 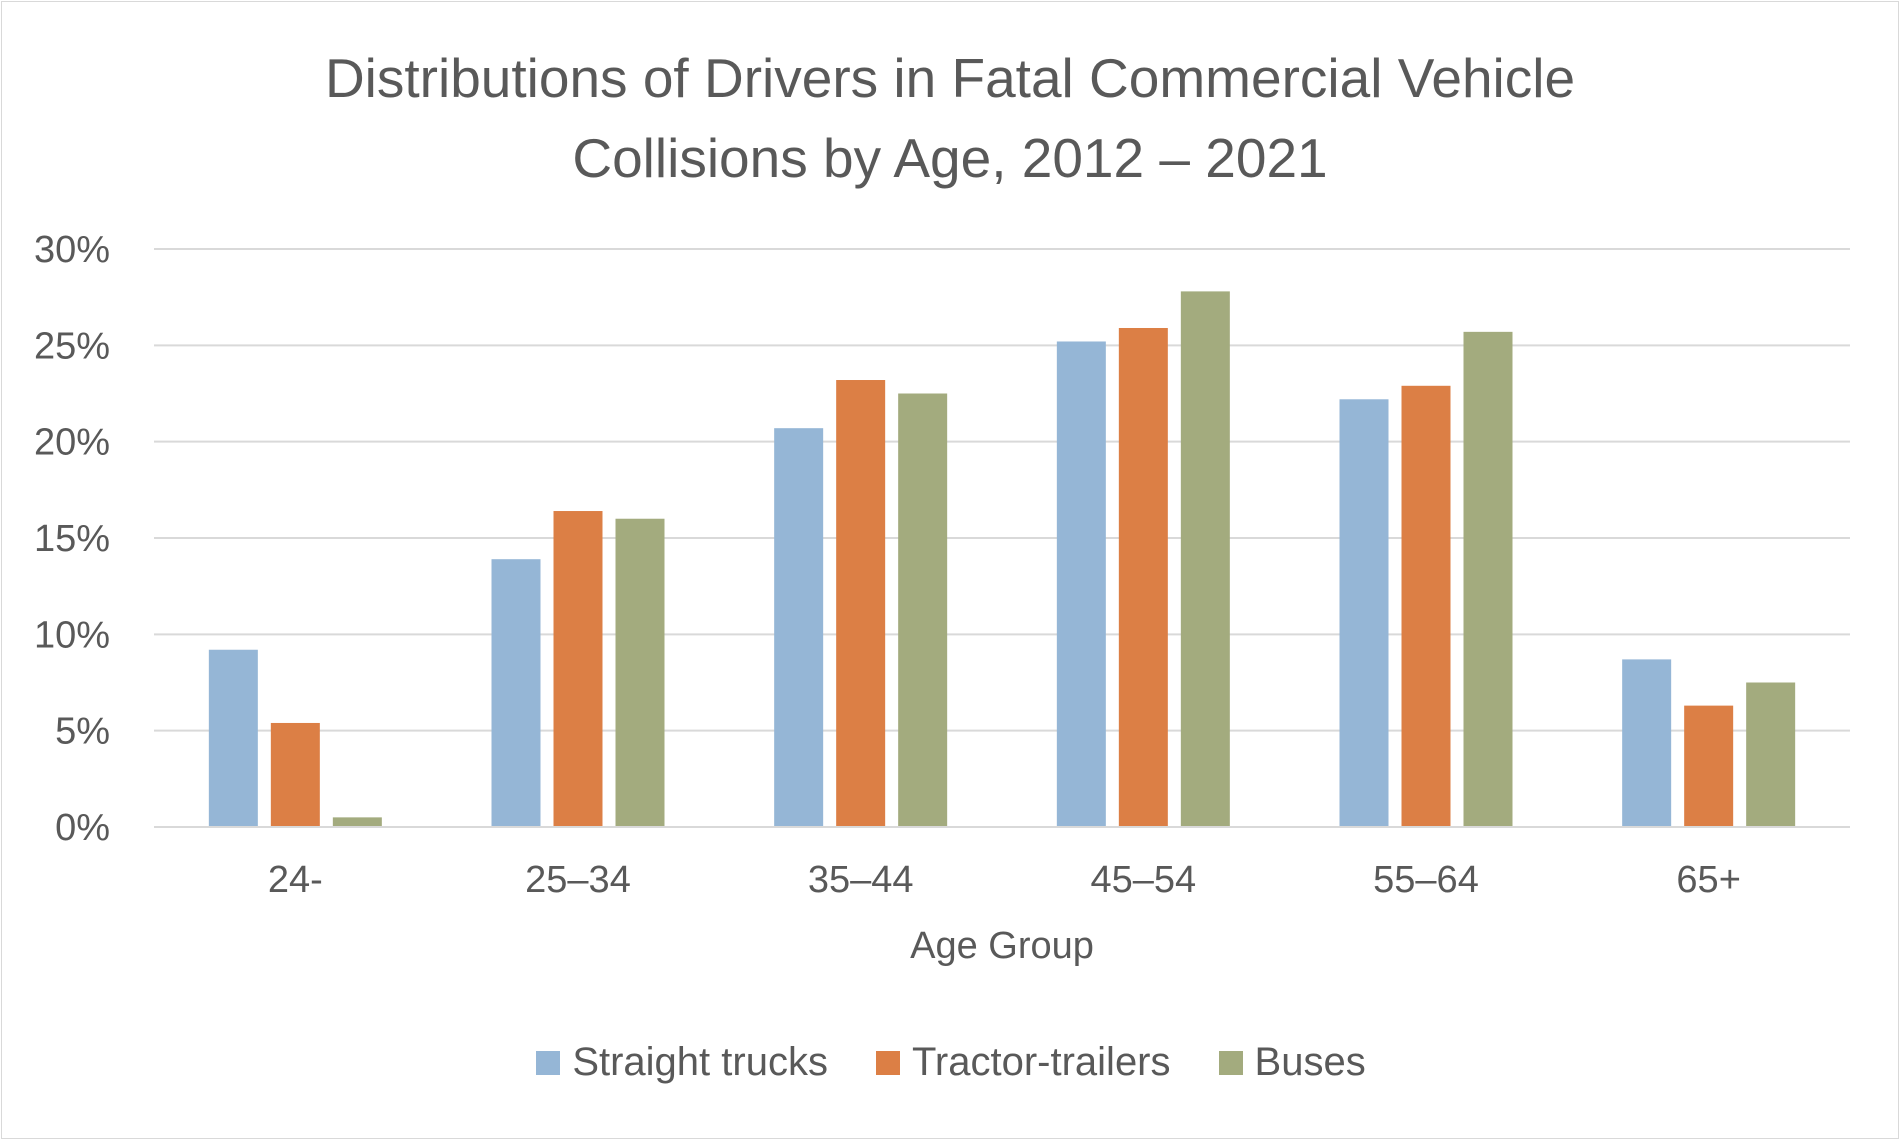 What do you see at coordinates (1708, 880) in the screenshot?
I see `x-tick-label: 65+` at bounding box center [1708, 880].